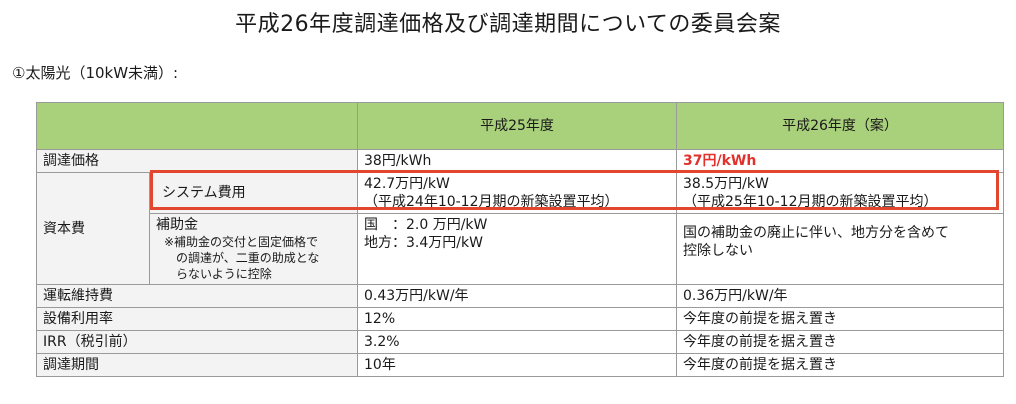 The width and height of the screenshot is (1016, 404). I want to click on subsidy-fy26: 国の補助金の廃止に伴い、地方分を含めて 控除しない, so click(840, 249).